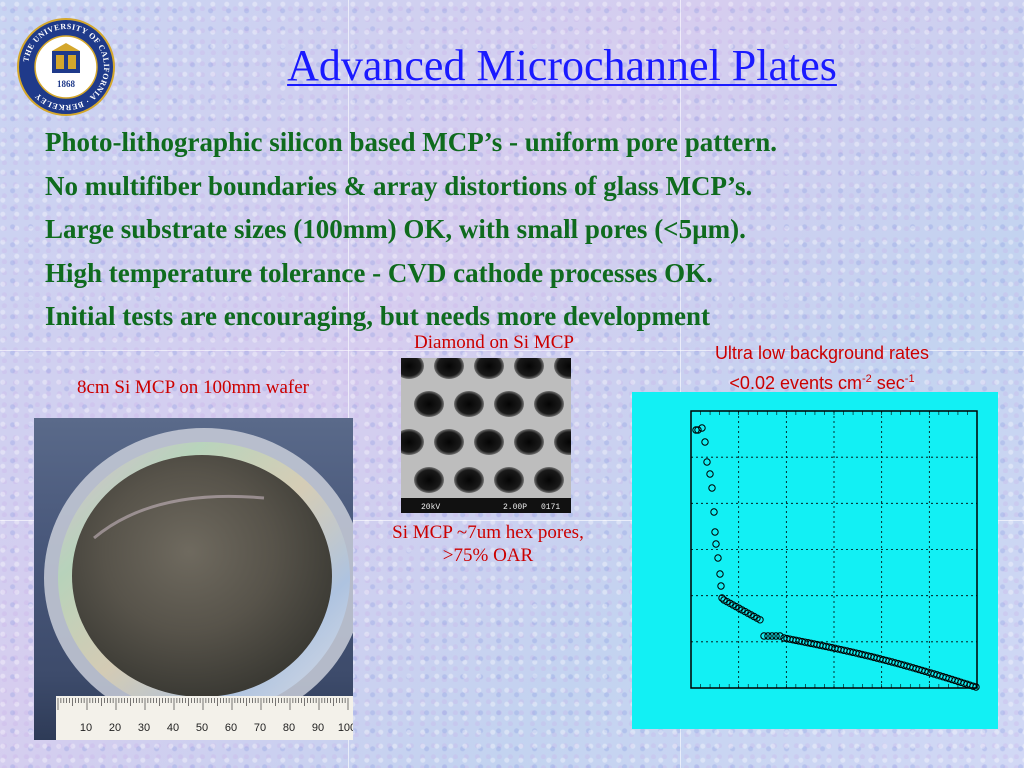 Image resolution: width=1024 pixels, height=768 pixels. I want to click on seal-year: 1868, so click(66, 84).